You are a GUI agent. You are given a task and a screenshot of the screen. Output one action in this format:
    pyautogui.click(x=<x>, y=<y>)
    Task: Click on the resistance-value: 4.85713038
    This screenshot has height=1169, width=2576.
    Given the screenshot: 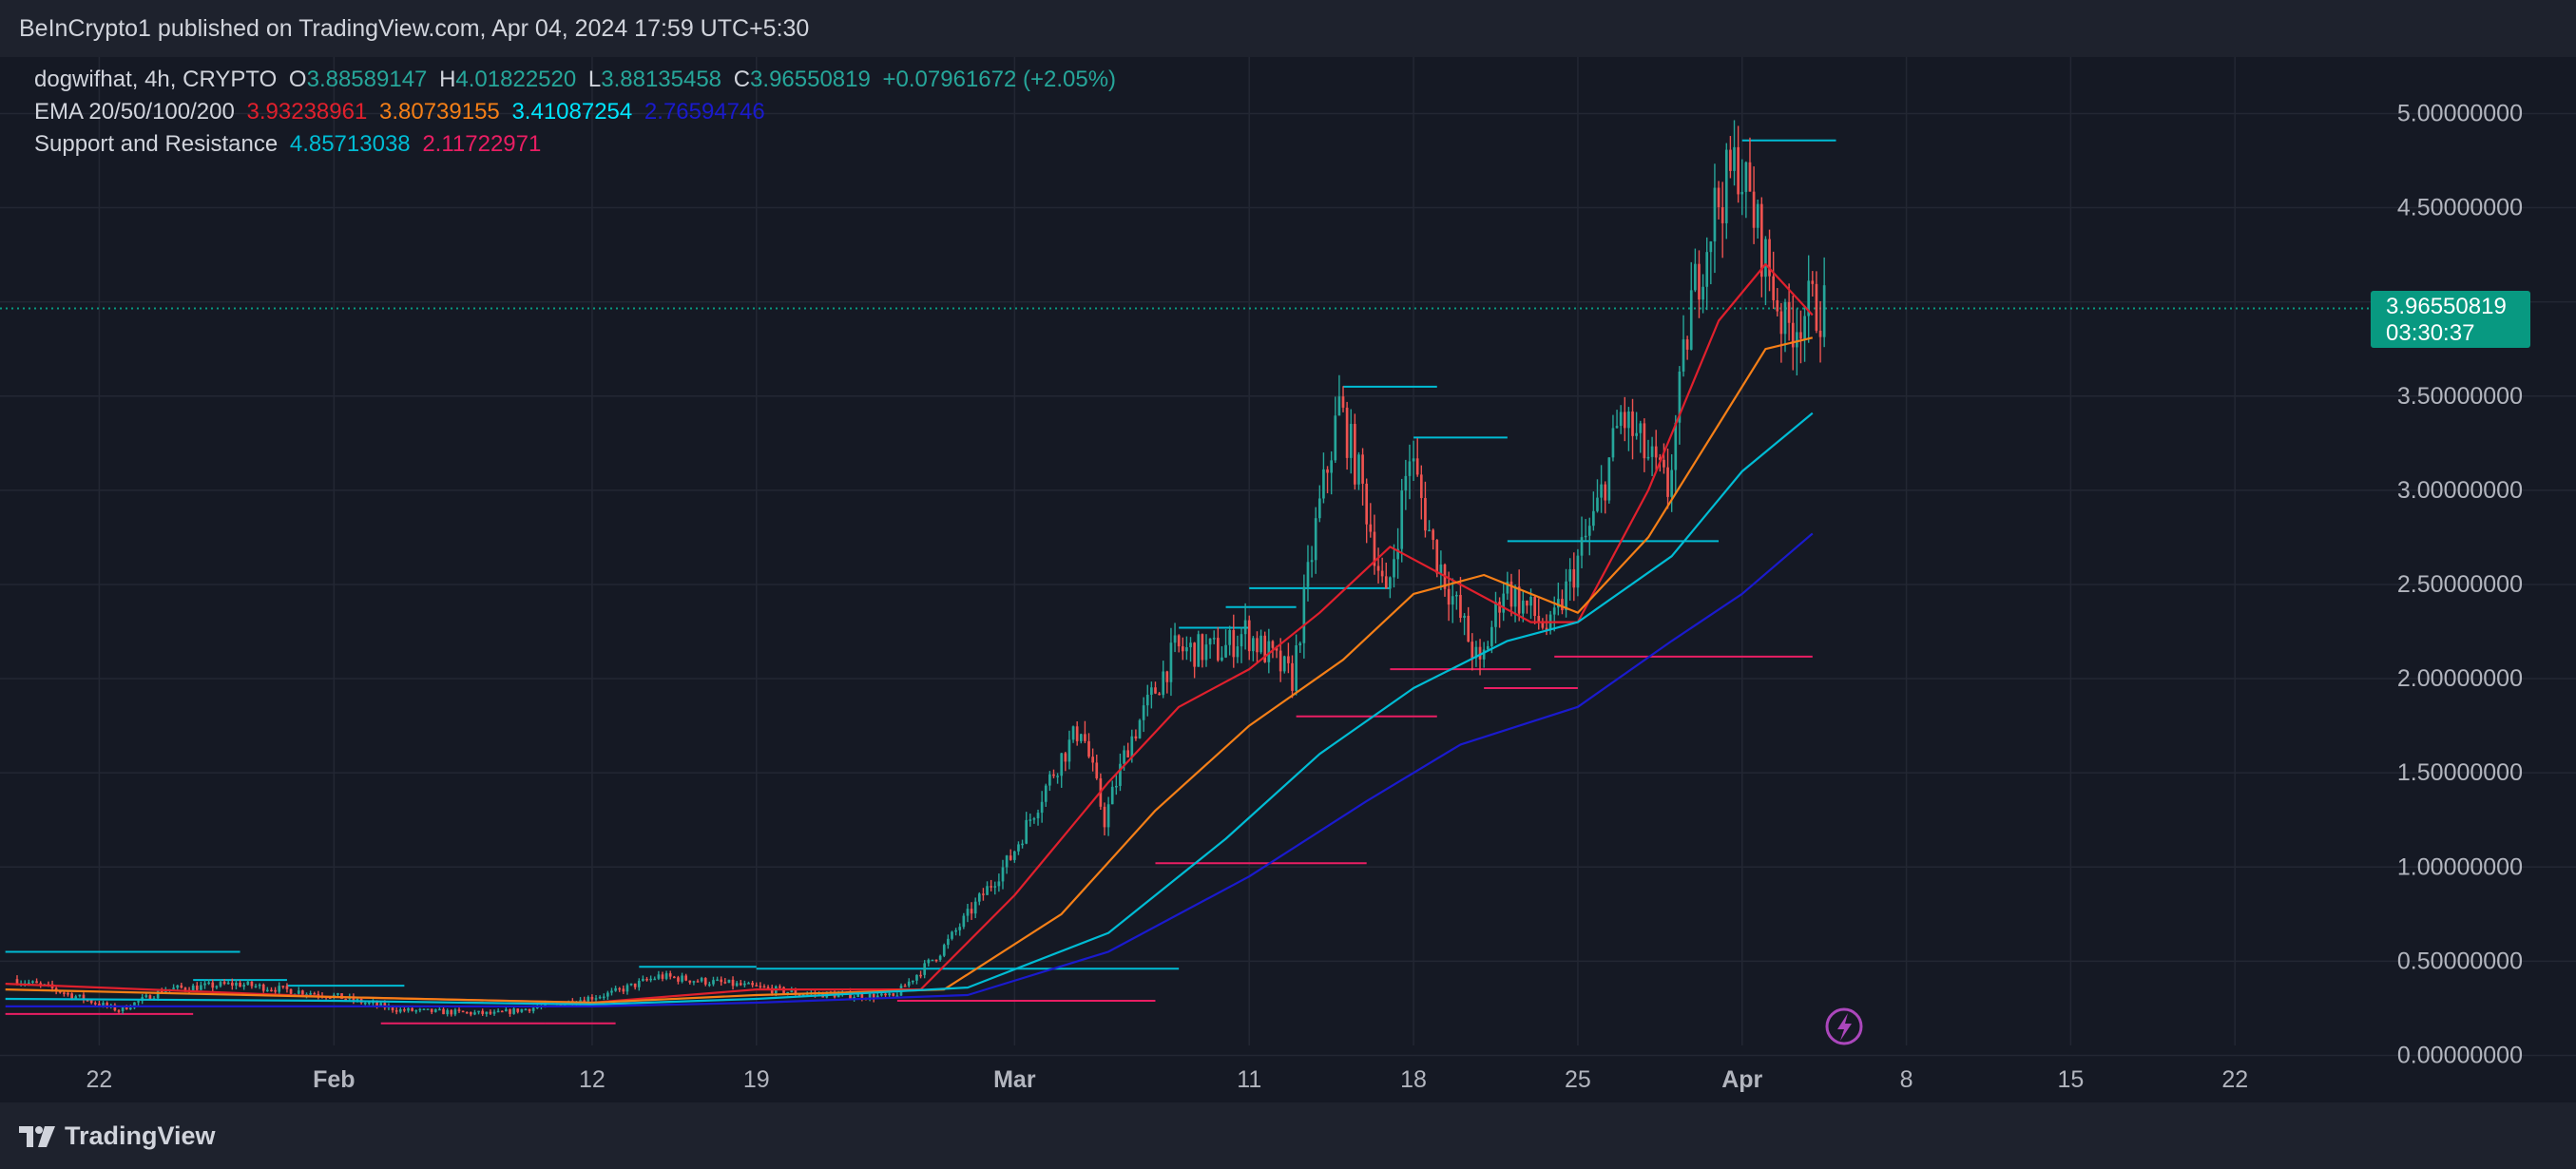 What is the action you would take?
    pyautogui.click(x=350, y=144)
    